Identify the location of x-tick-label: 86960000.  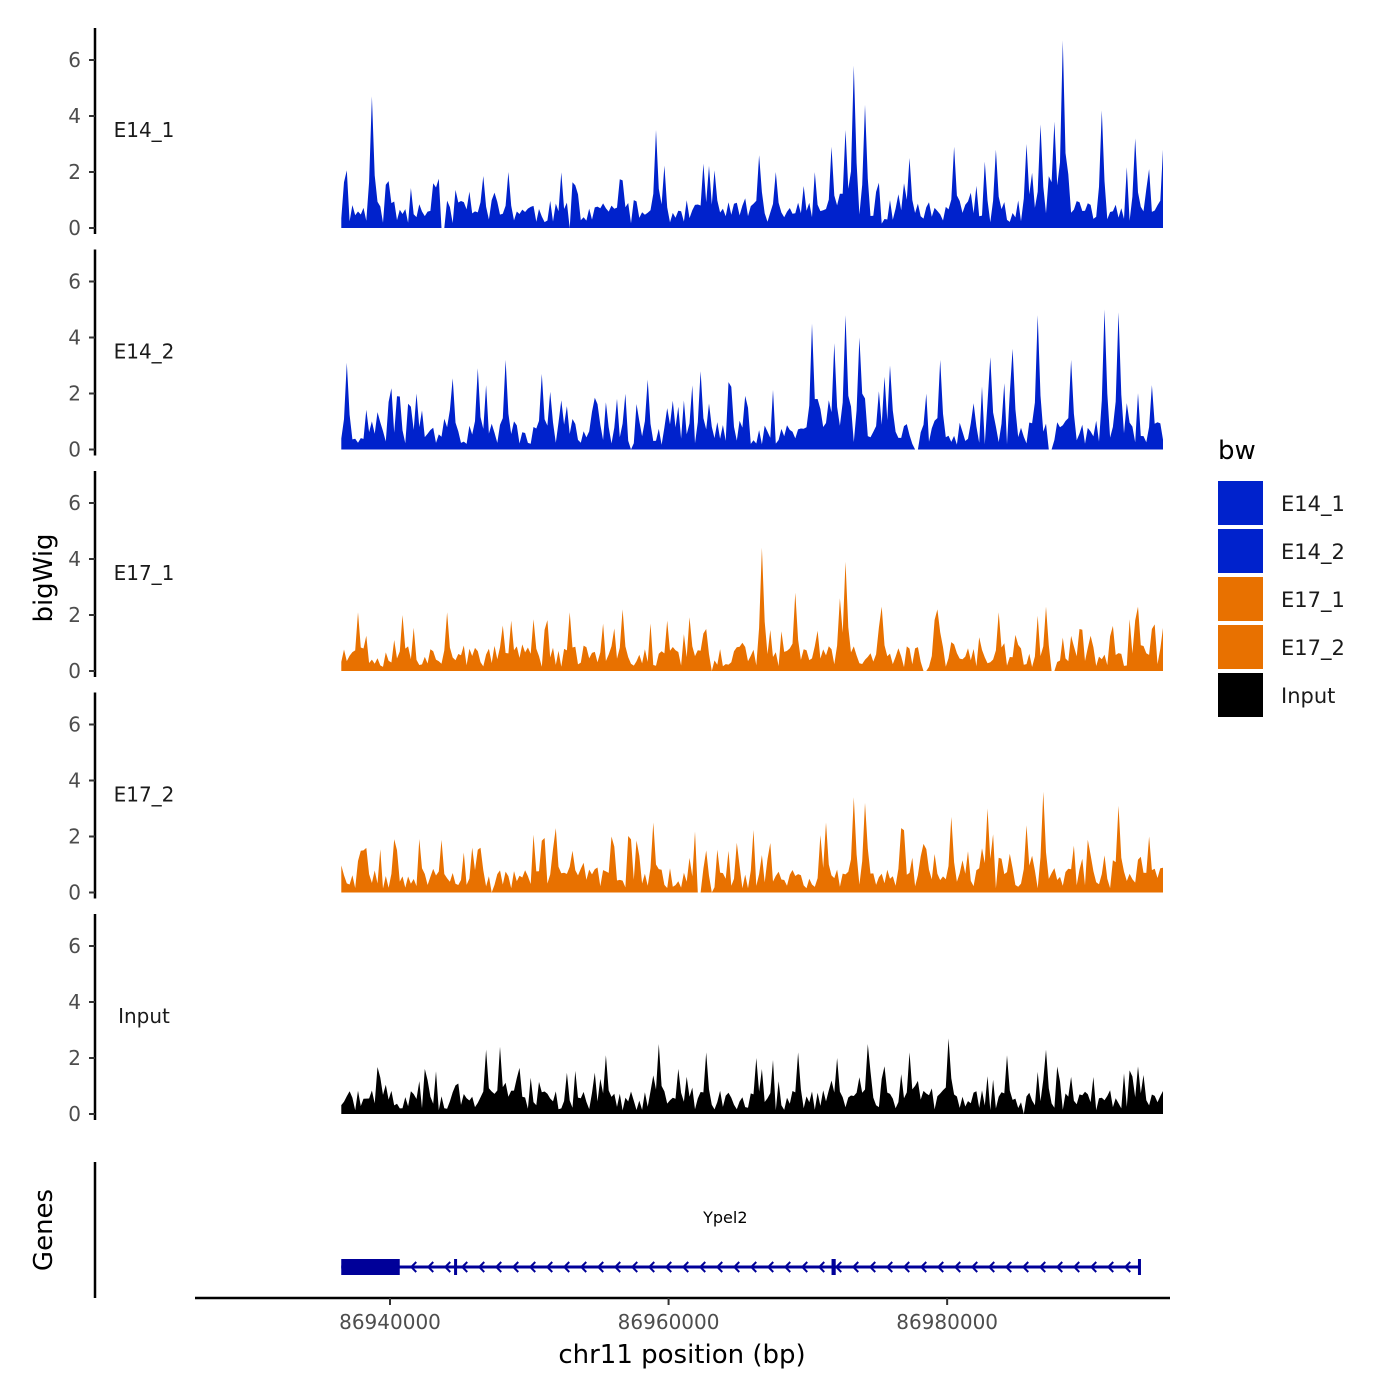
(669, 1322).